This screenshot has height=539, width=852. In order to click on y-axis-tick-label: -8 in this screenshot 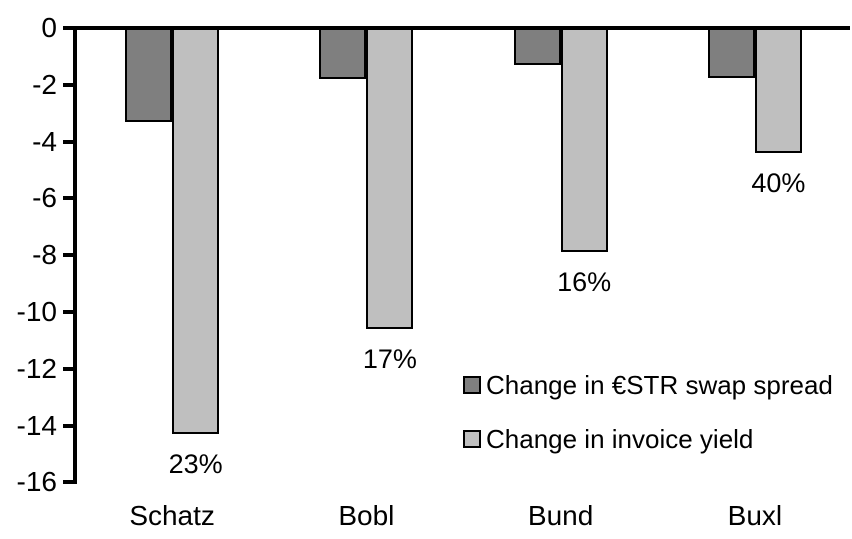, I will do `click(44, 255)`.